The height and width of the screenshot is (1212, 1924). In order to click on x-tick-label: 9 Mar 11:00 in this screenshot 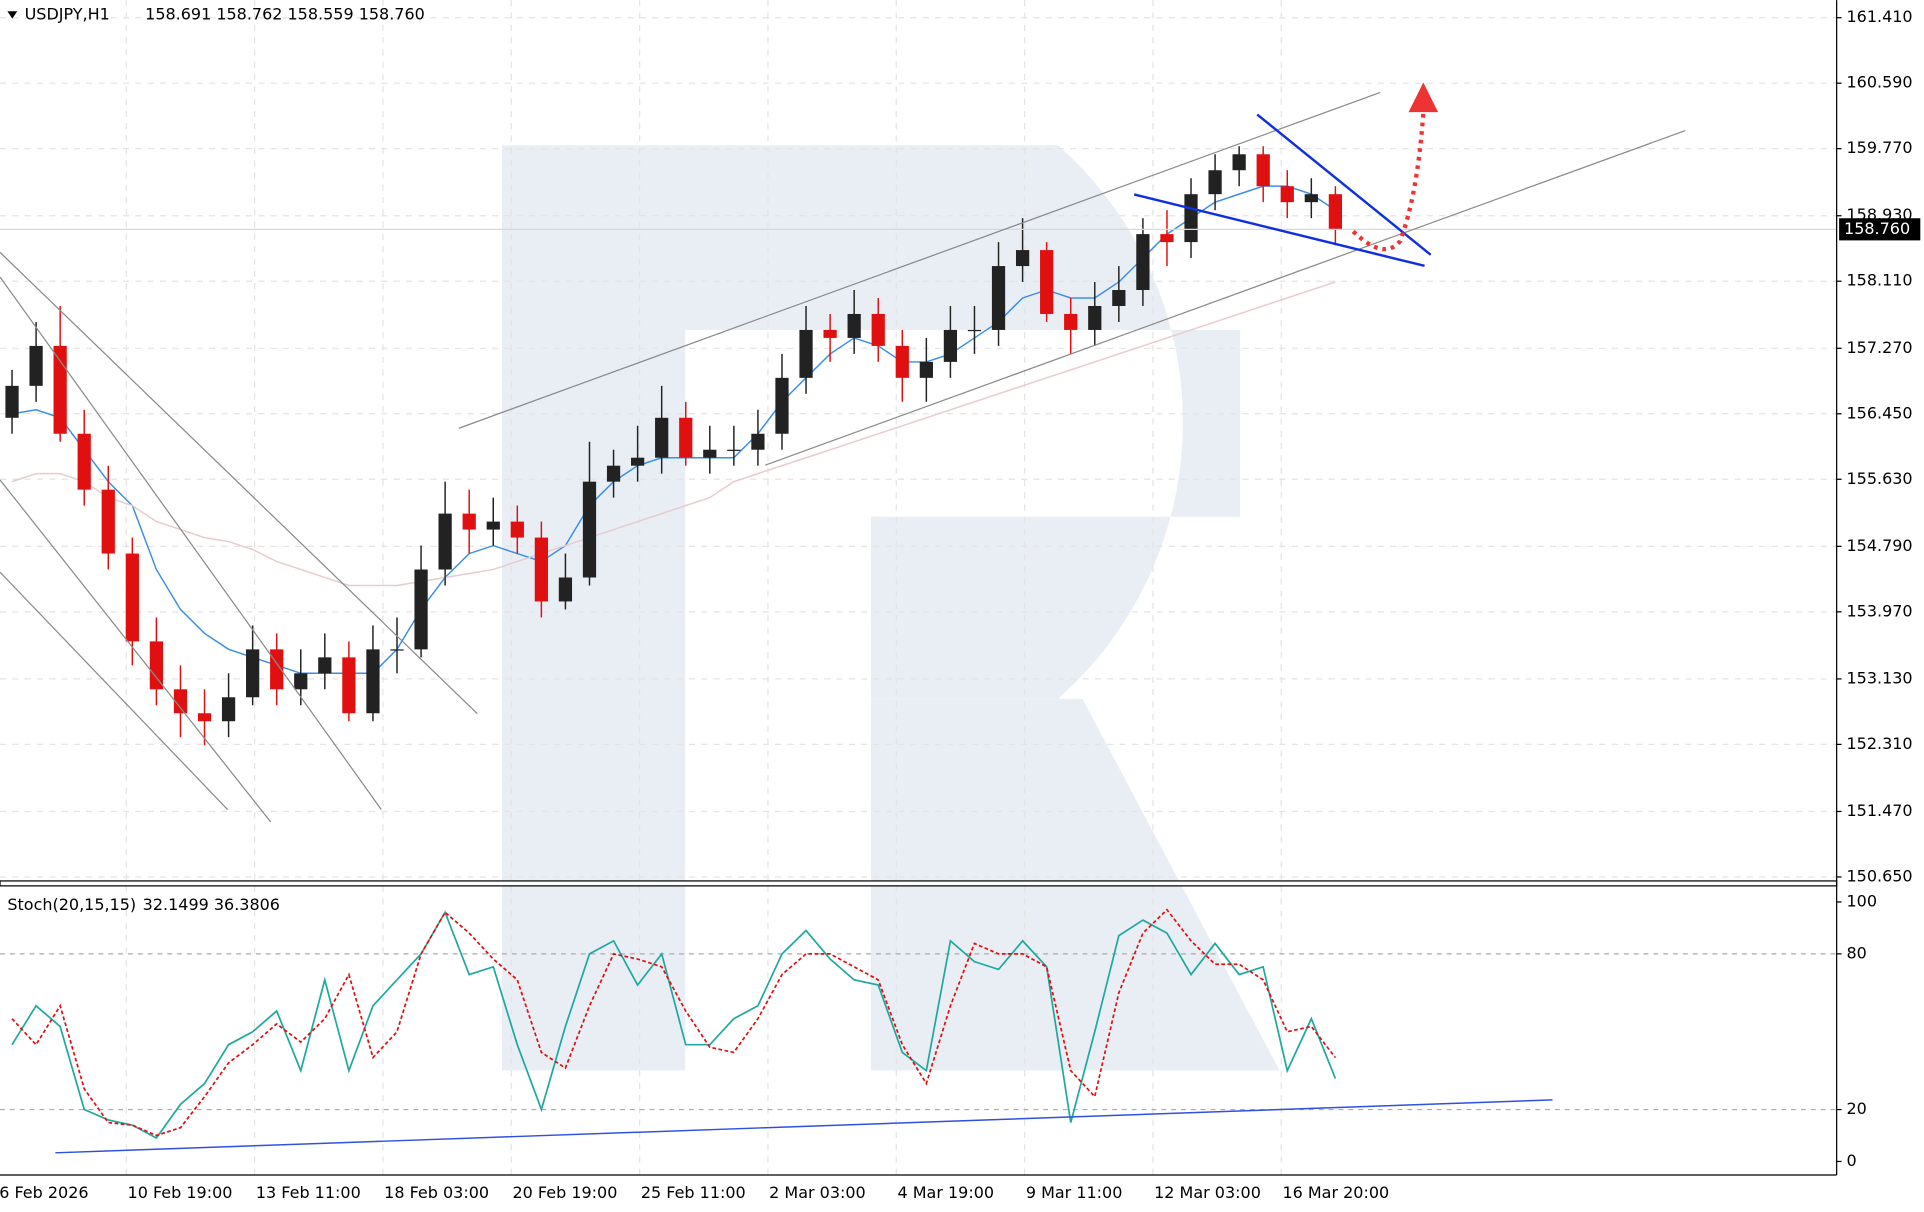, I will do `click(1074, 1192)`.